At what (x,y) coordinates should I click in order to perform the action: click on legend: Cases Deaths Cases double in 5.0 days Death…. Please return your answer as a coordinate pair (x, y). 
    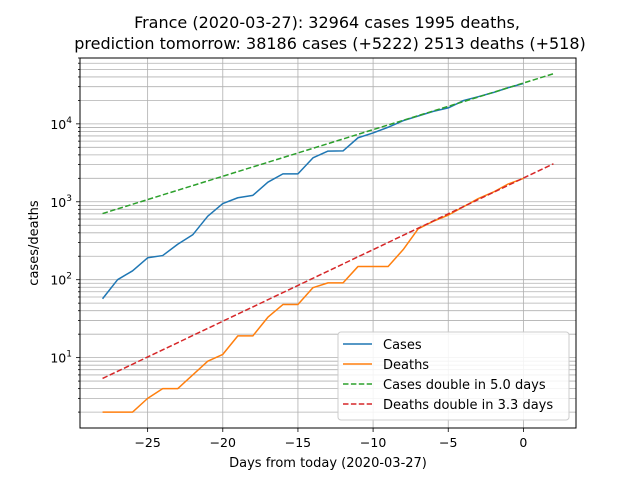
    Looking at the image, I should click on (453, 376).